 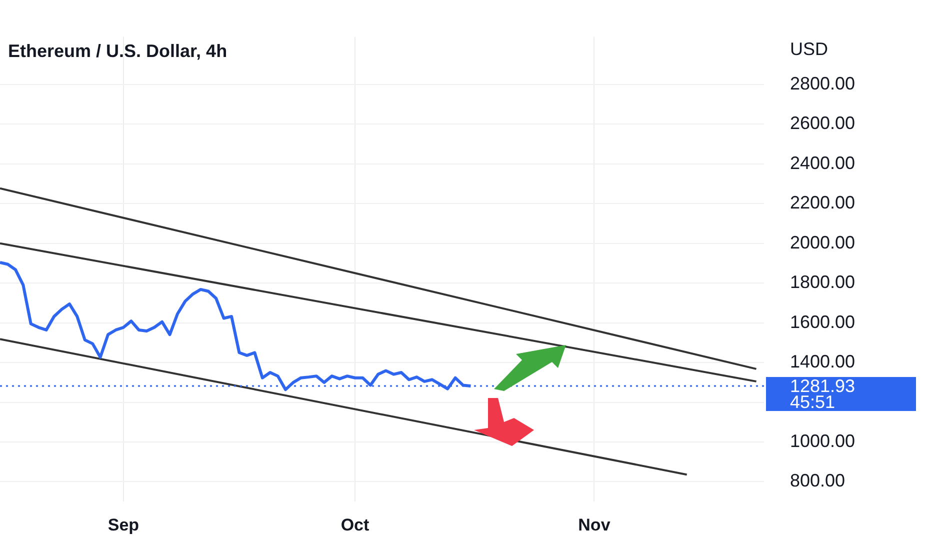 I want to click on x-tick-label: Oct, so click(x=355, y=524).